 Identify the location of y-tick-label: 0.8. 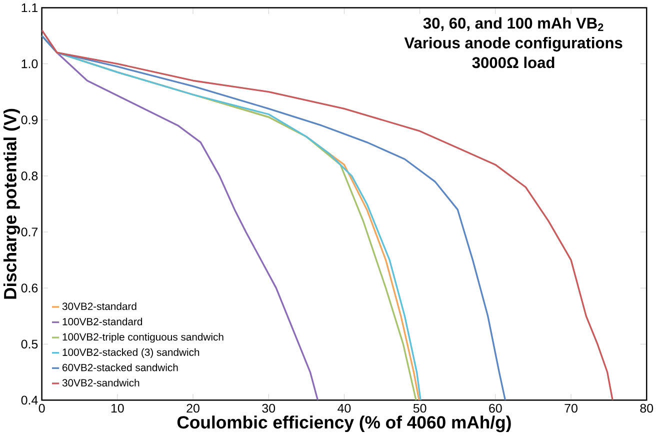
(29, 176).